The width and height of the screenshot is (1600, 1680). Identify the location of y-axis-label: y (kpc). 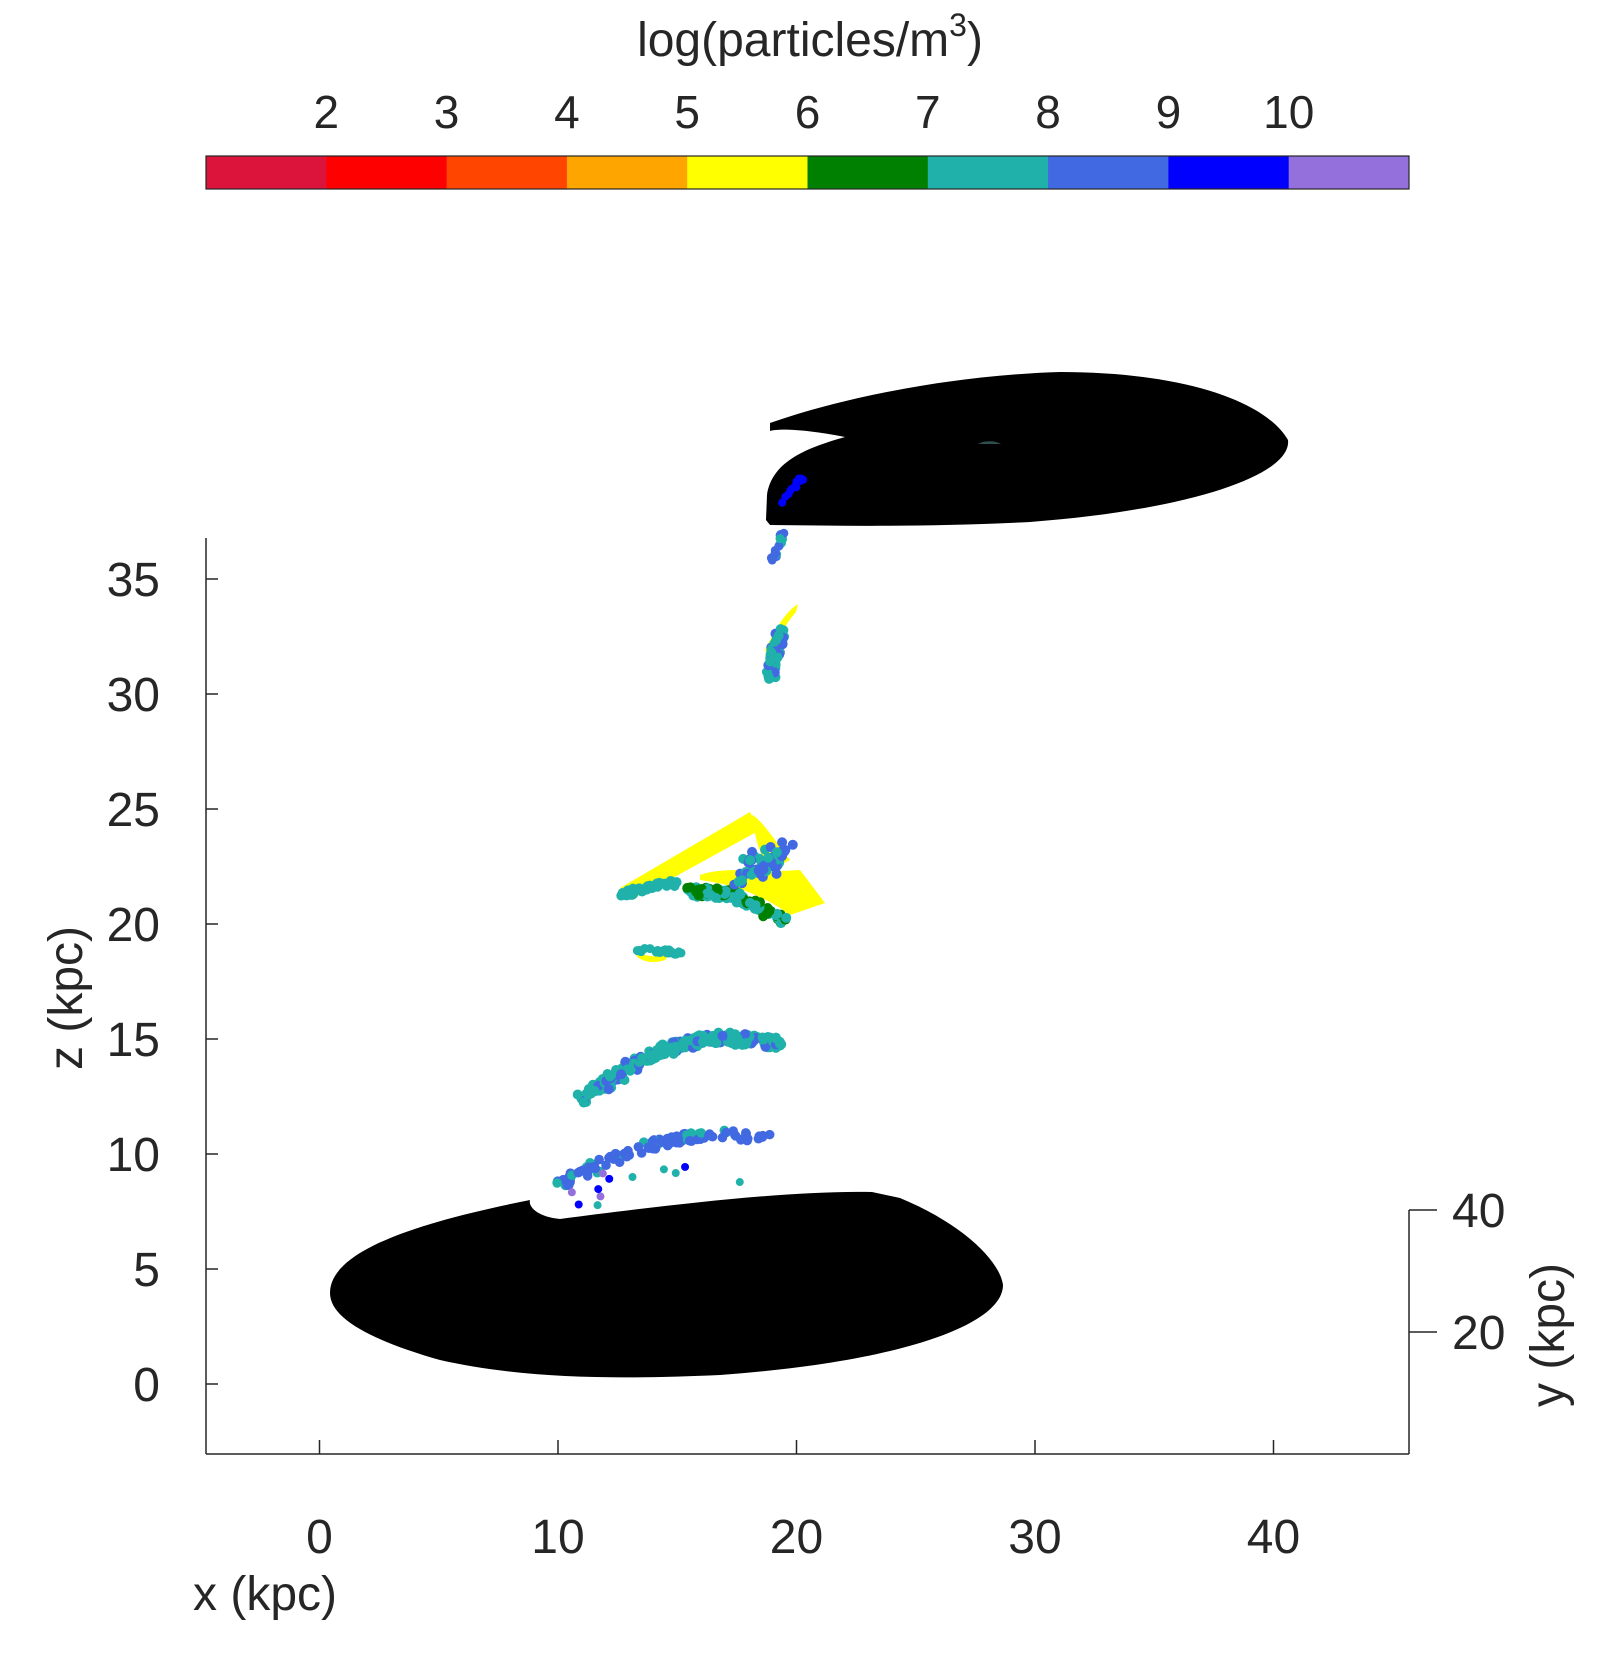
(1548, 1335).